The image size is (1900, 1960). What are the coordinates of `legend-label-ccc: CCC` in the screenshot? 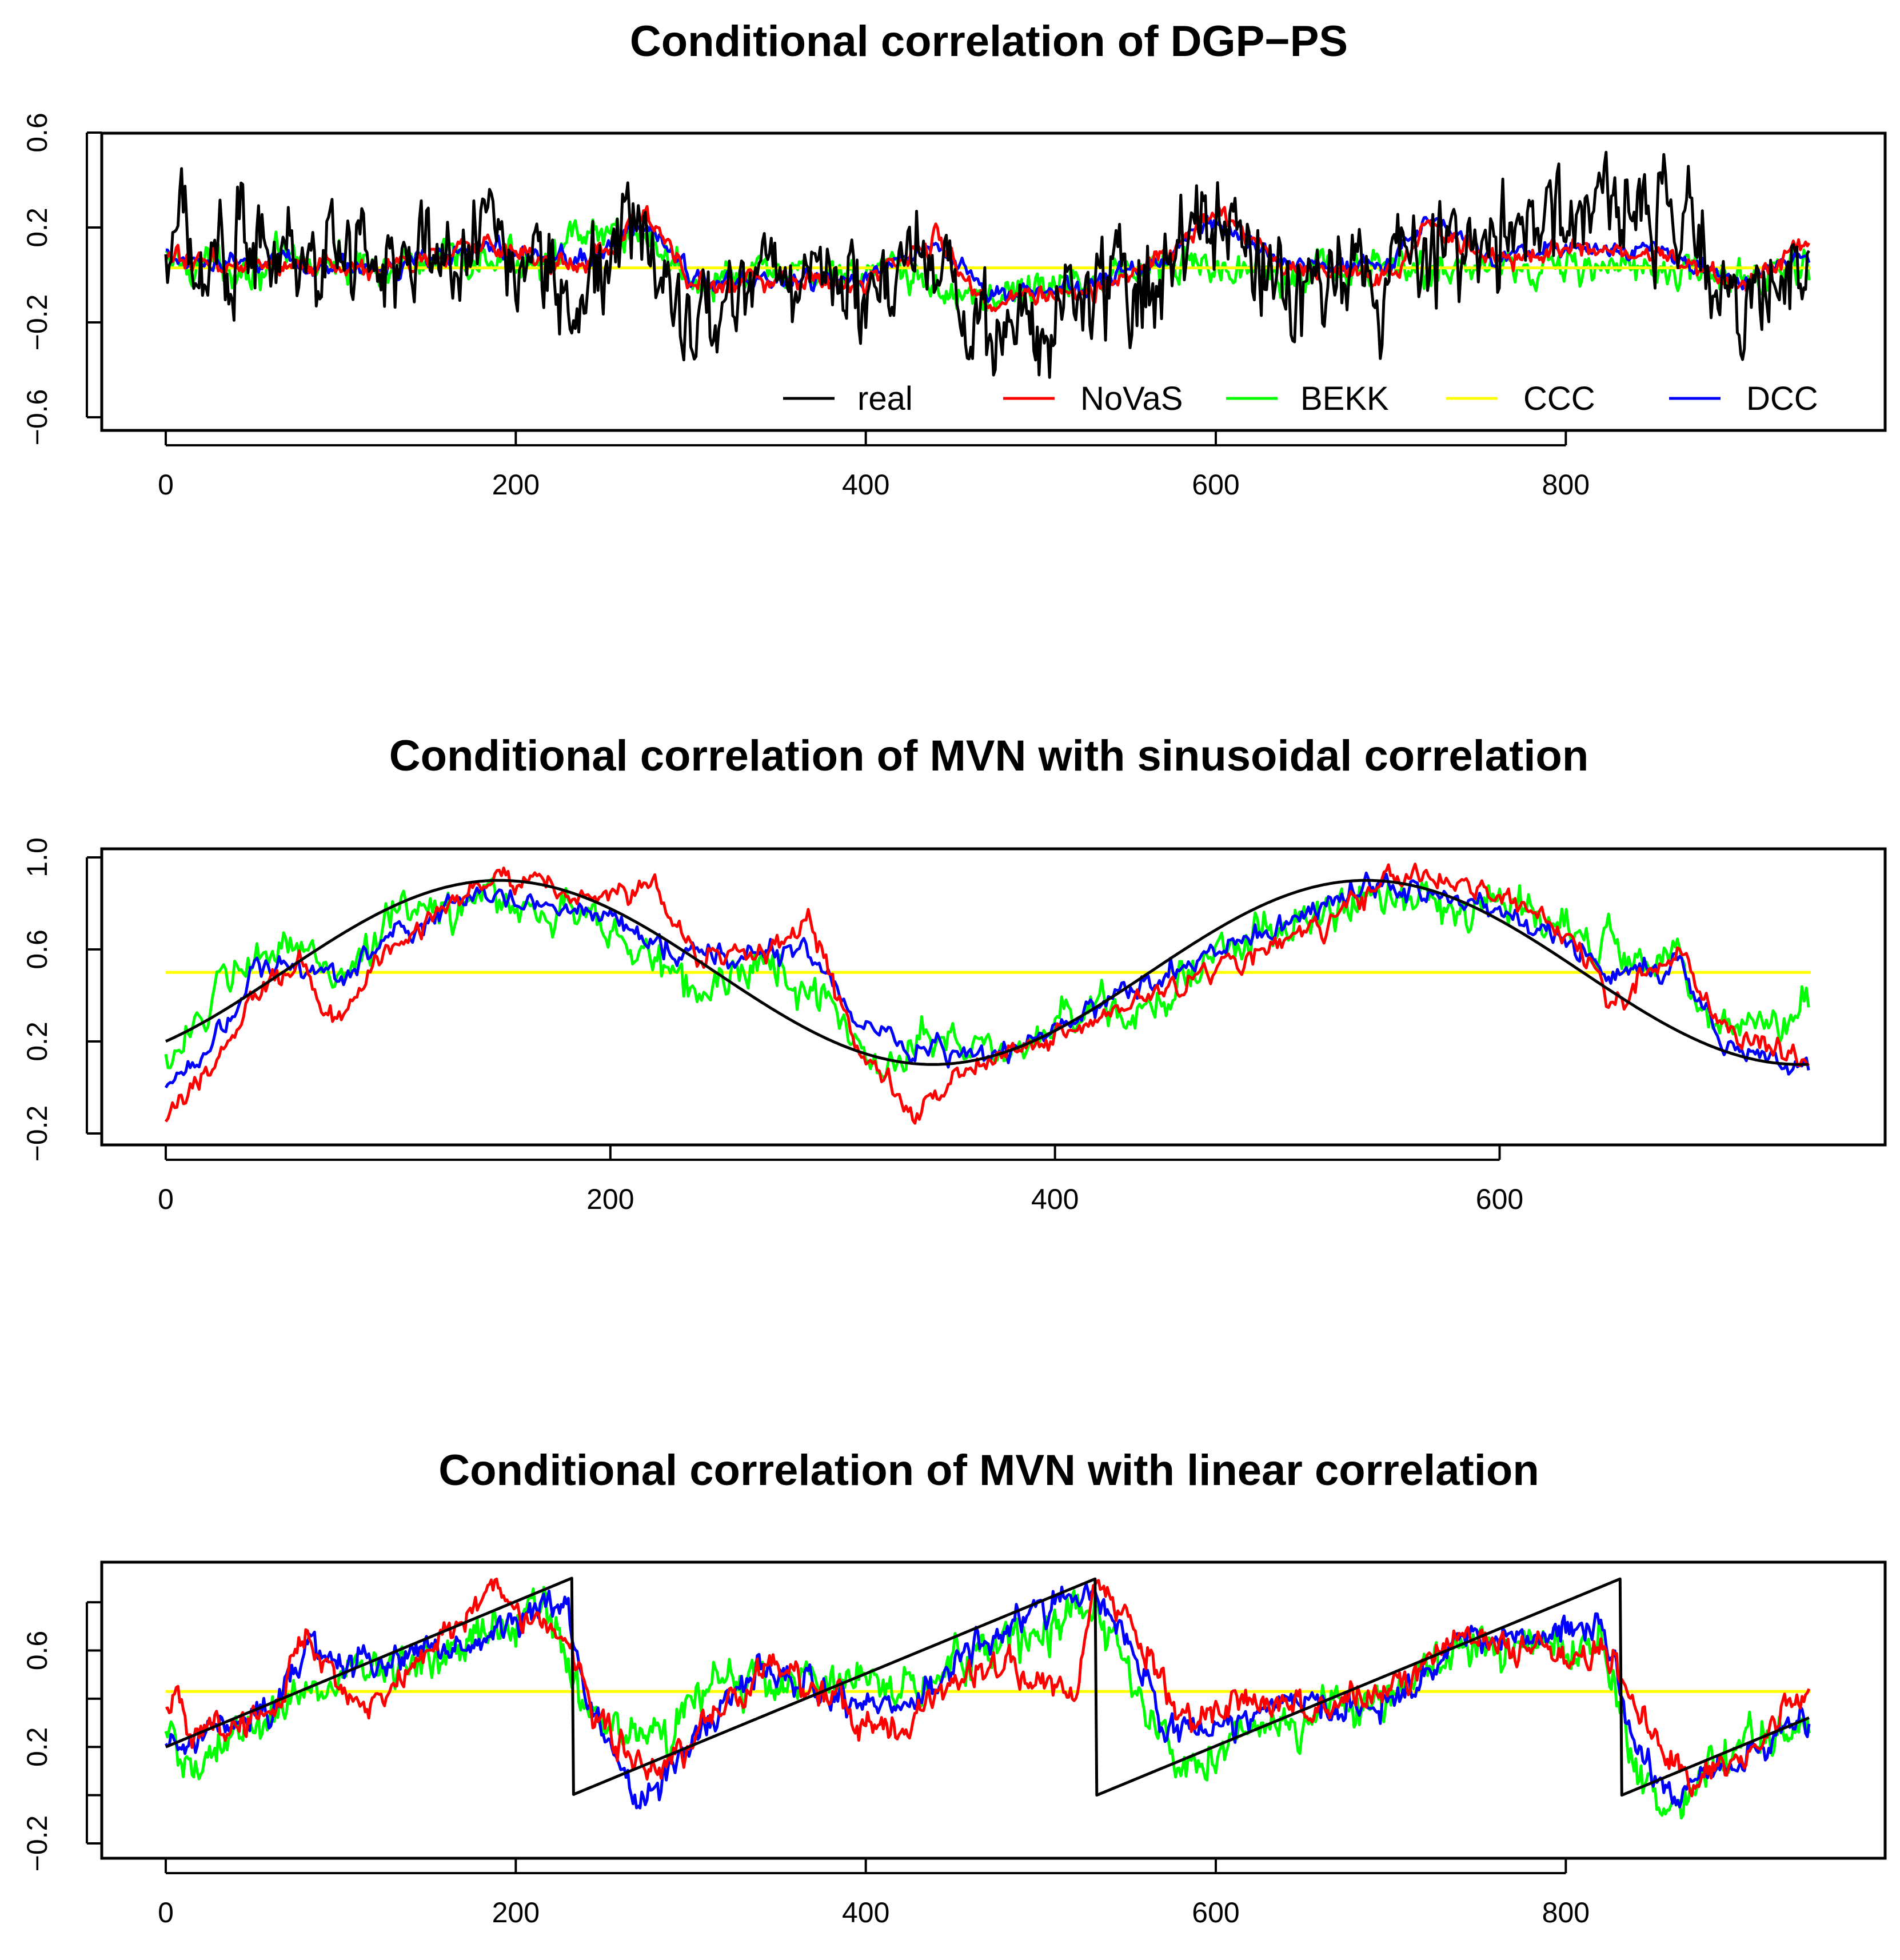 It's located at (1559, 398).